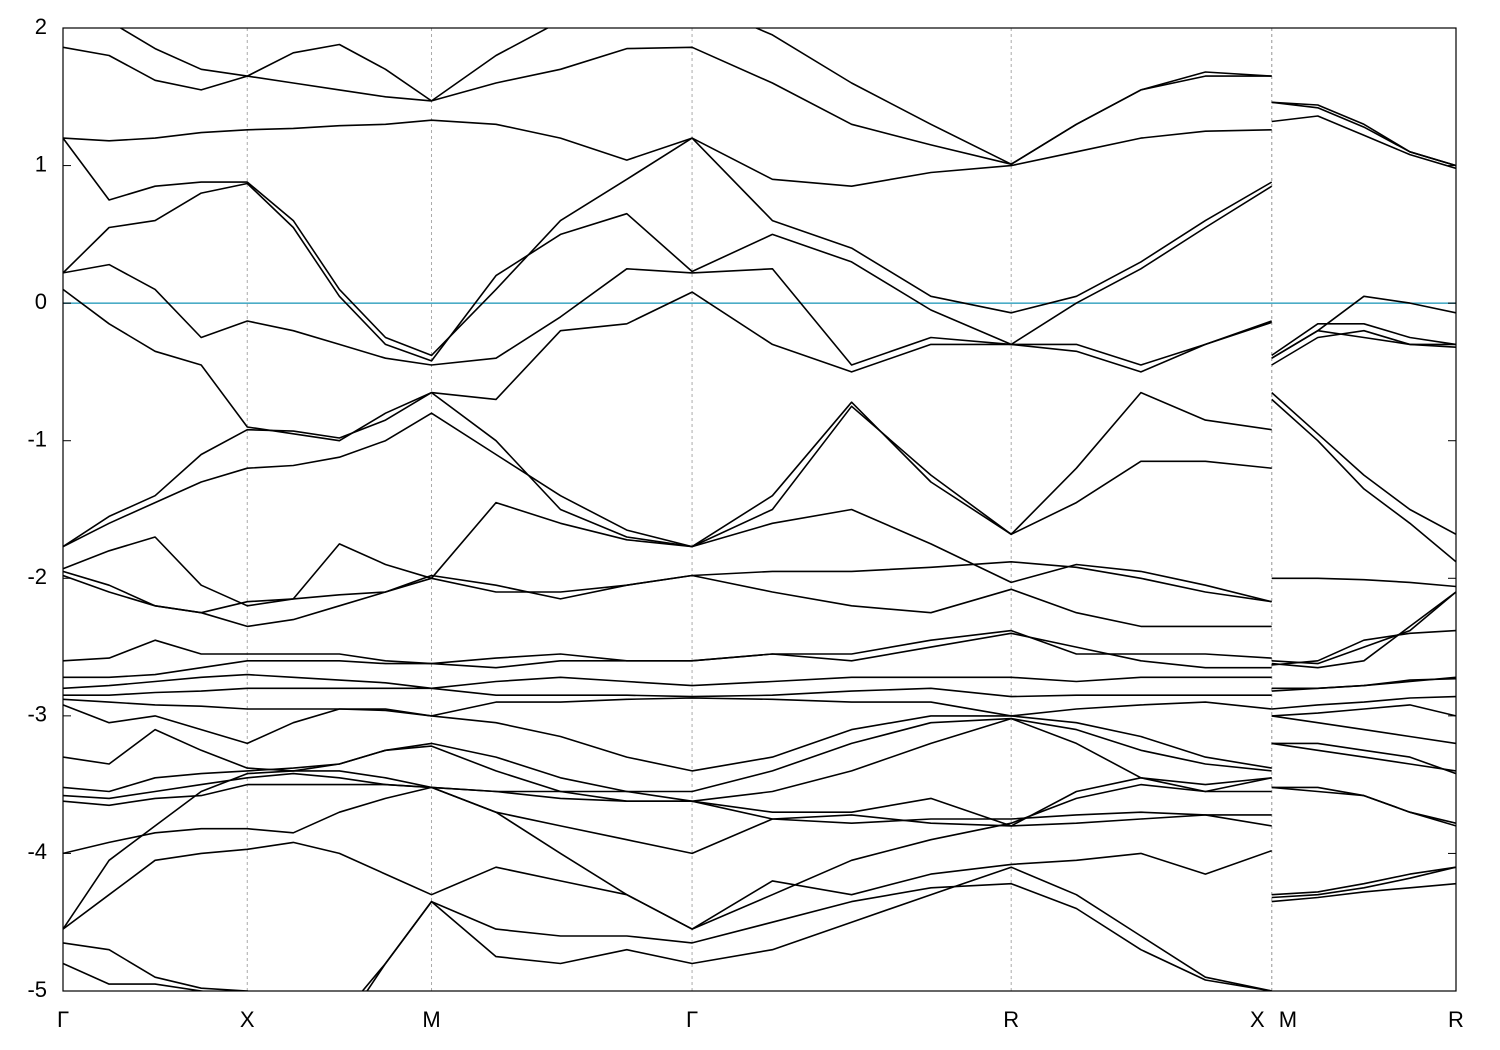 The height and width of the screenshot is (1050, 1500). What do you see at coordinates (37, 576) in the screenshot?
I see `y-tick-label: -2` at bounding box center [37, 576].